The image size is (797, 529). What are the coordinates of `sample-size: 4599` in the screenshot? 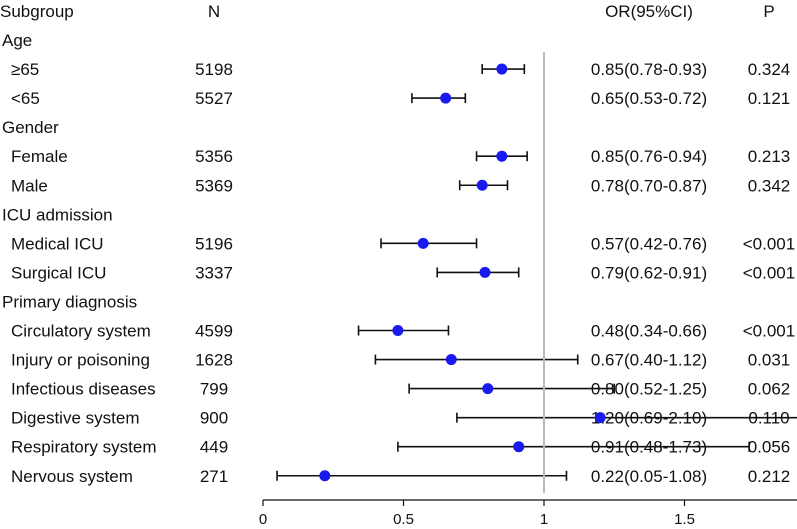 It's located at (214, 331).